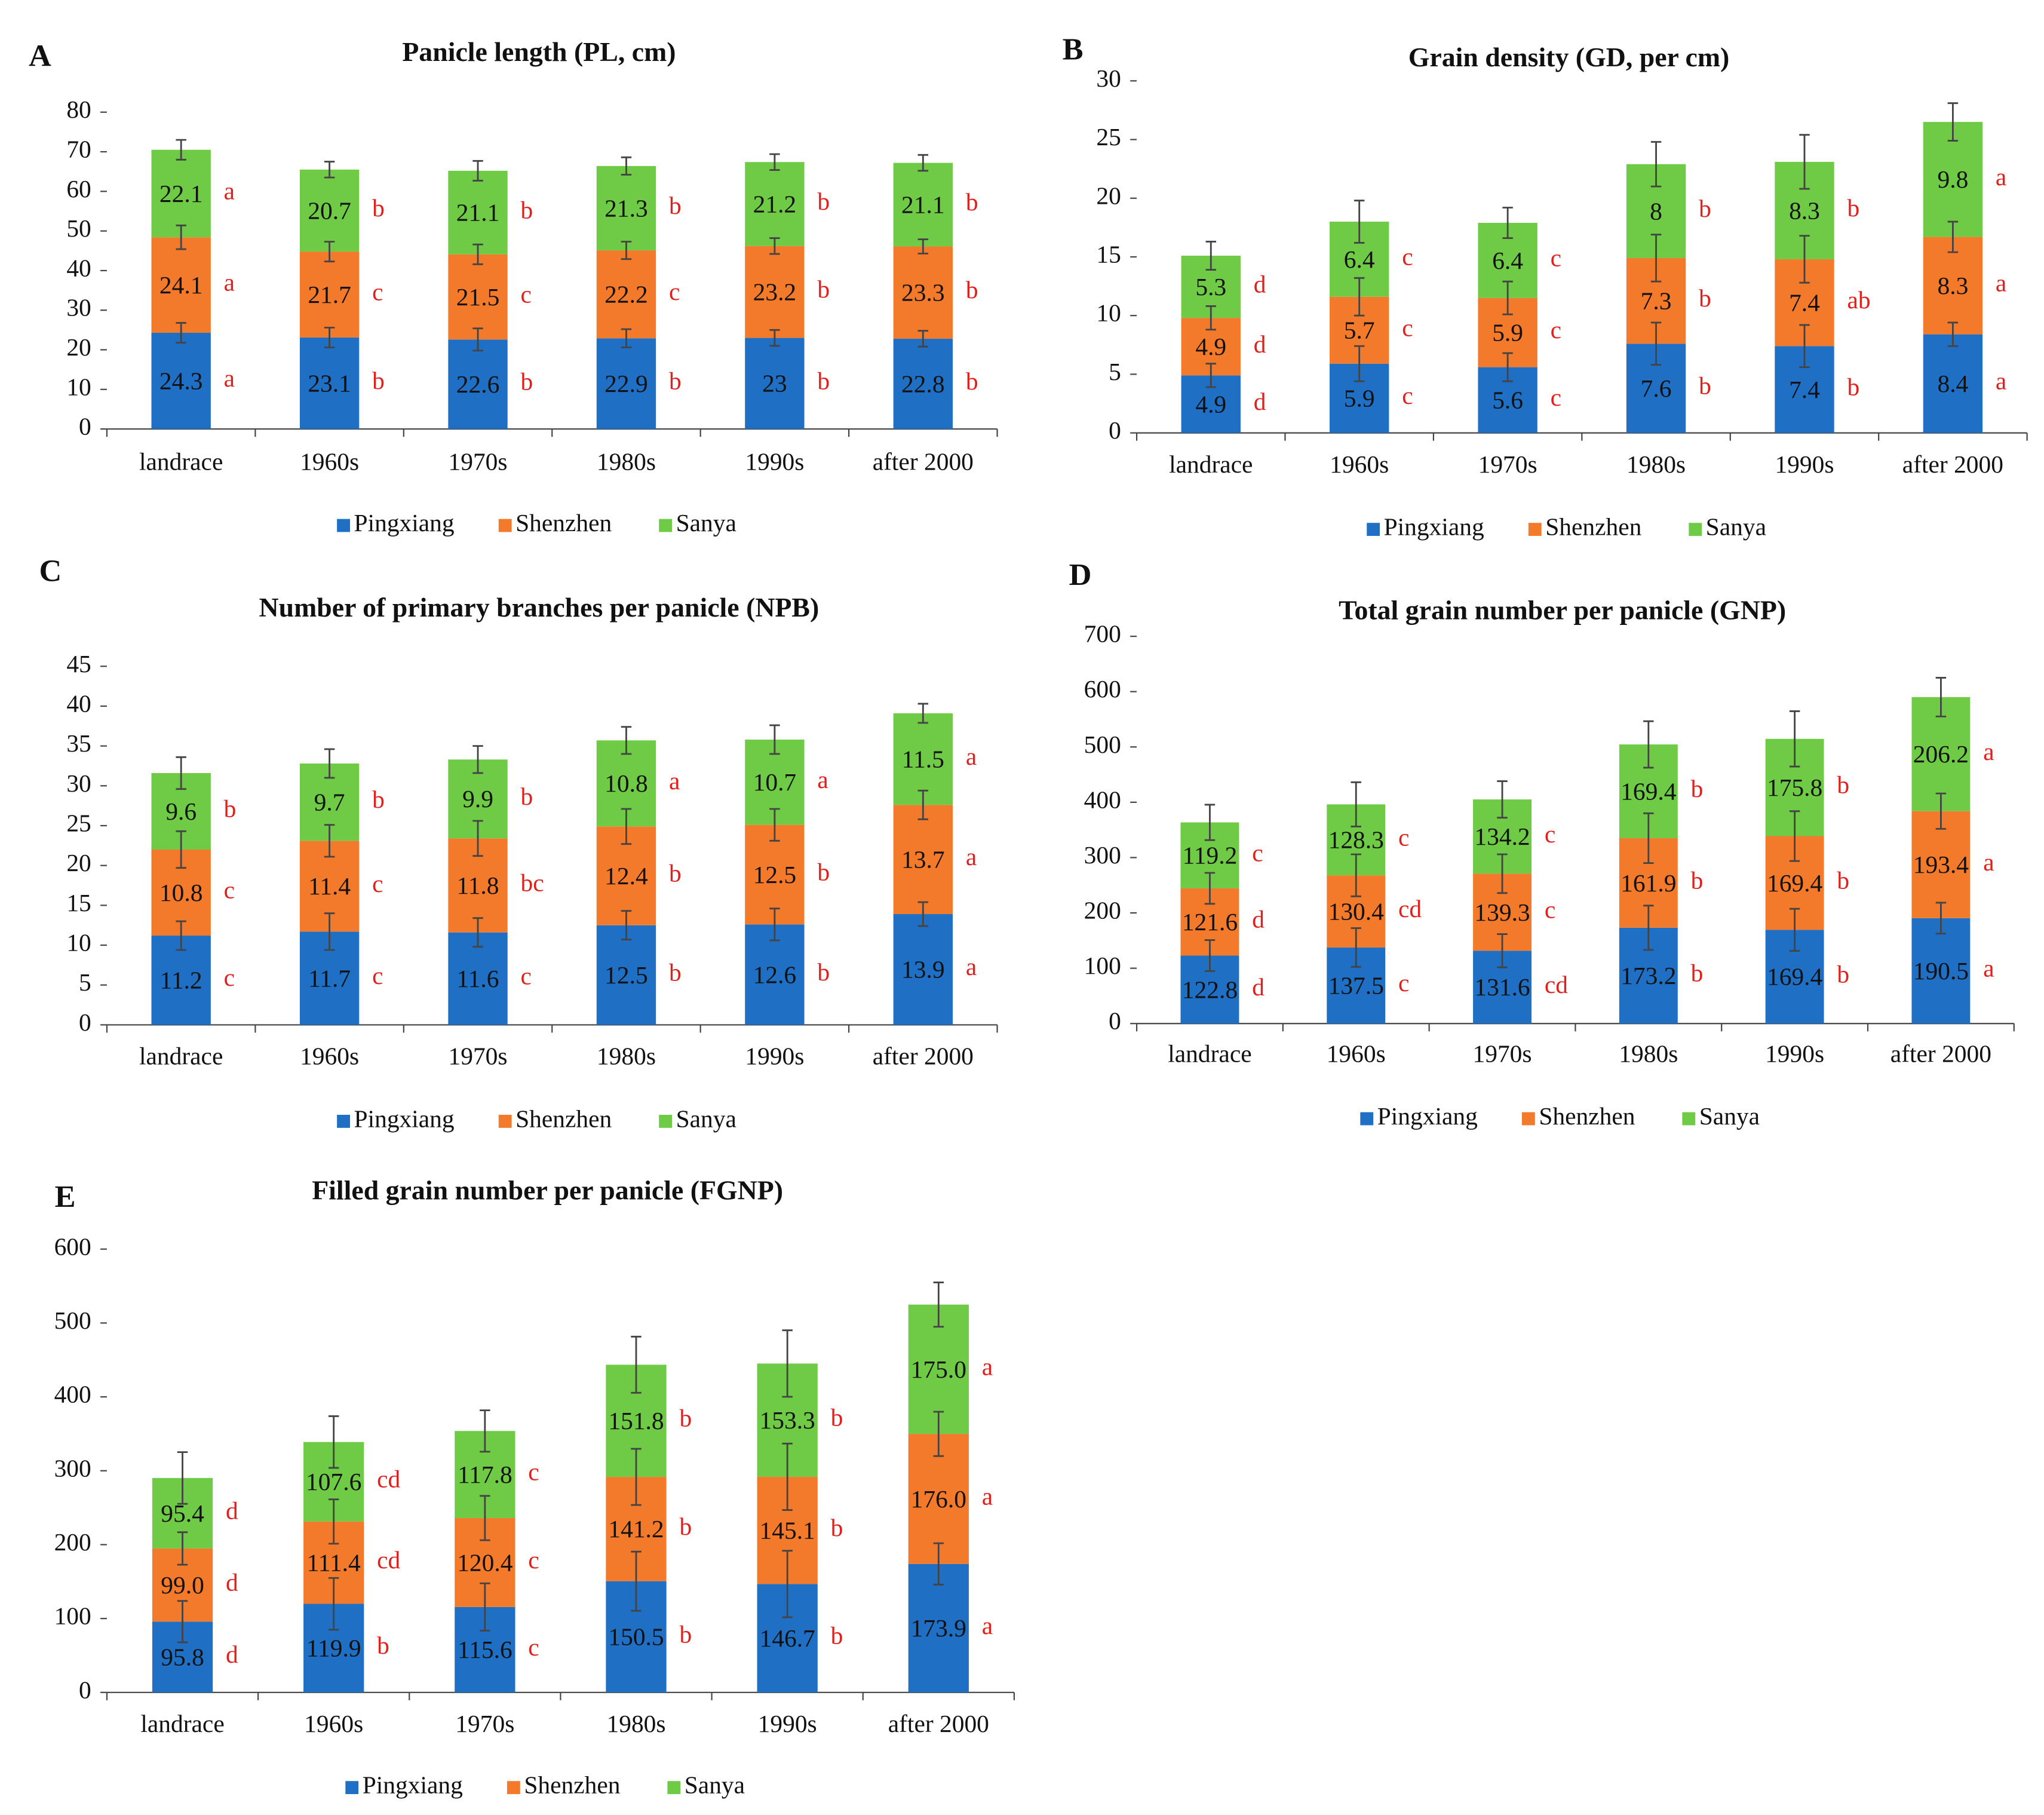 The width and height of the screenshot is (2044, 1815). I want to click on y-tick-label: 10, so click(78, 387).